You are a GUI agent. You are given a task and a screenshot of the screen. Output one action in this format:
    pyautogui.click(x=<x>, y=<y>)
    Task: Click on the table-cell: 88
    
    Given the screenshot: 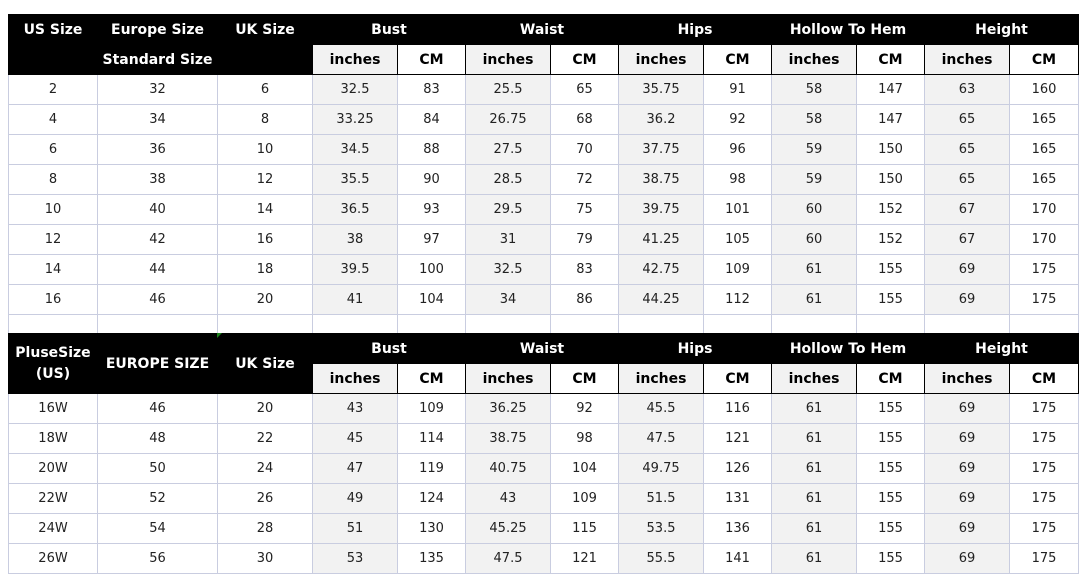 What is the action you would take?
    pyautogui.click(x=431, y=149)
    